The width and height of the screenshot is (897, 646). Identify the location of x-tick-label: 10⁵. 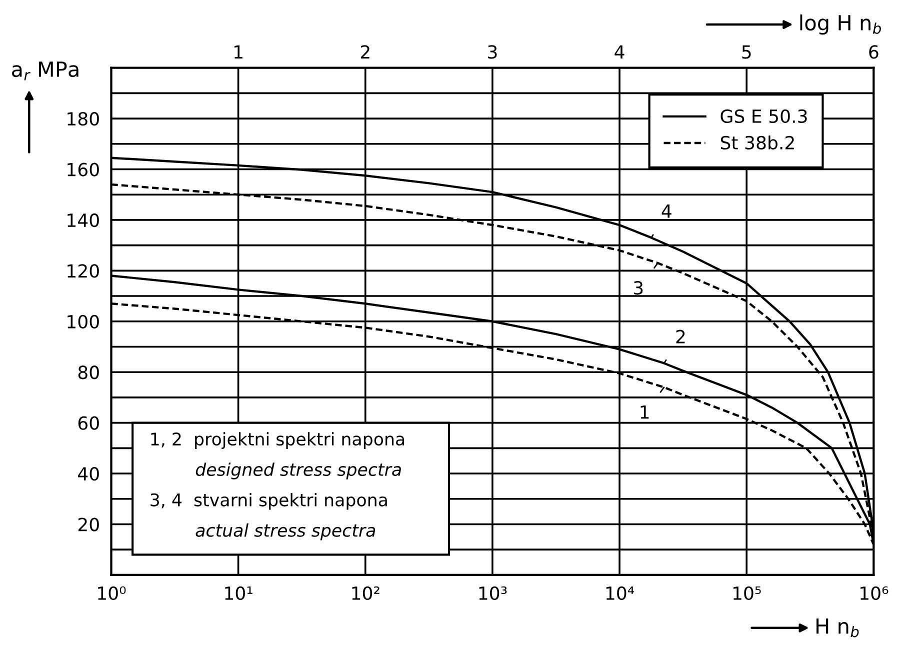
(747, 593).